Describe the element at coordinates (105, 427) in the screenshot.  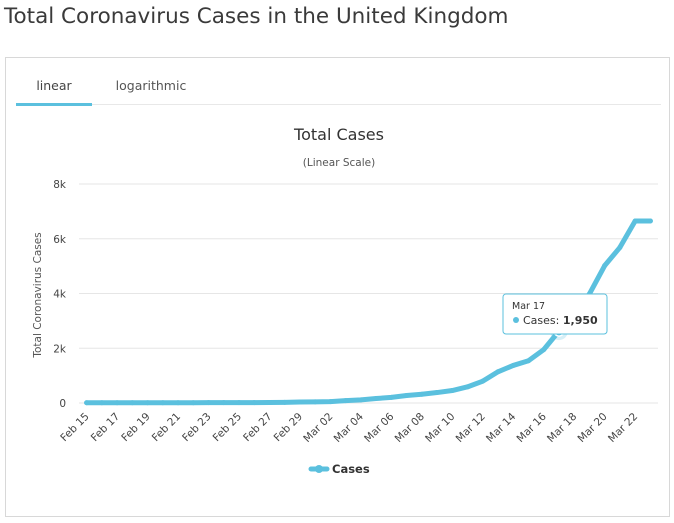
I see `x-tick-label: Feb 17` at that location.